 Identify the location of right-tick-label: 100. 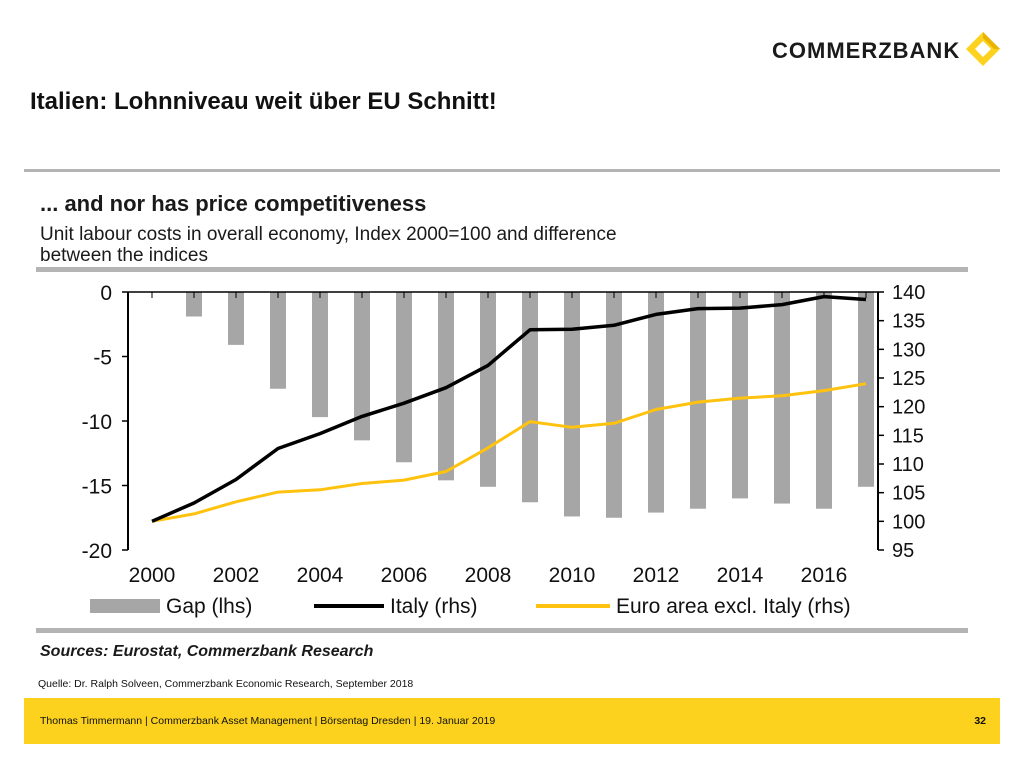
(908, 522).